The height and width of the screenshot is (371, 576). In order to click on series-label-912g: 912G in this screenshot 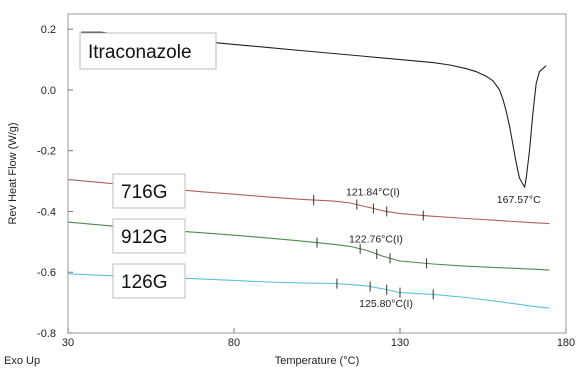, I will do `click(149, 236)`.